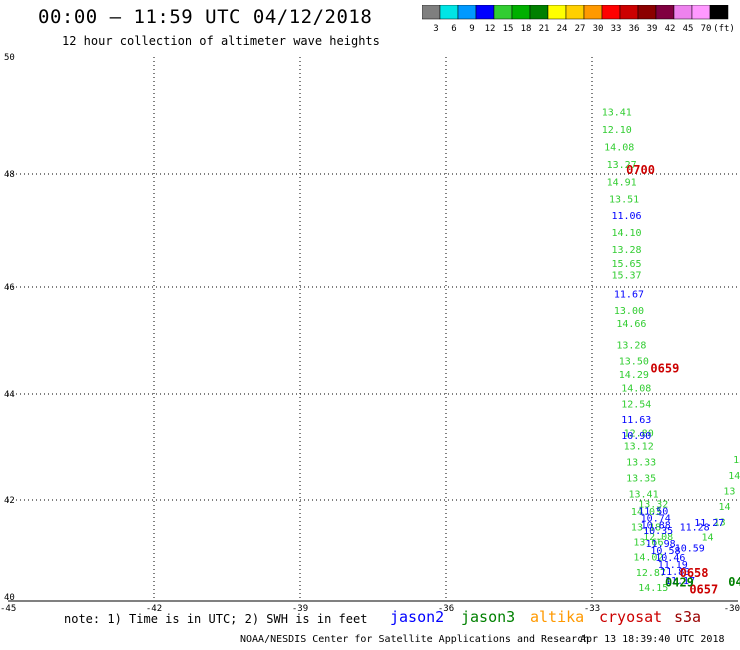  Describe the element at coordinates (557, 617) in the screenshot. I see `legend-altika: altika` at that location.